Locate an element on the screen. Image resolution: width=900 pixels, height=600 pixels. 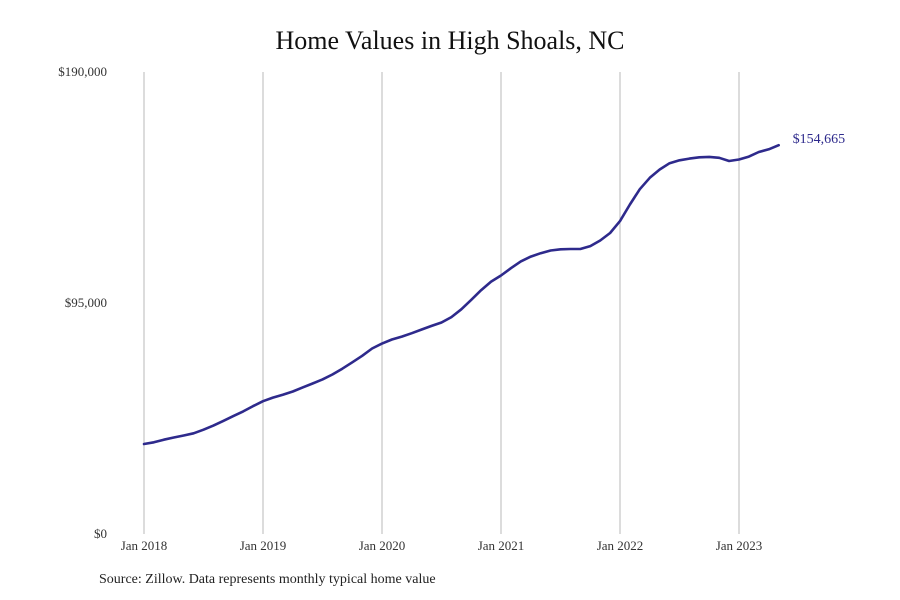
end-value-label: $154,665 is located at coordinates (819, 139).